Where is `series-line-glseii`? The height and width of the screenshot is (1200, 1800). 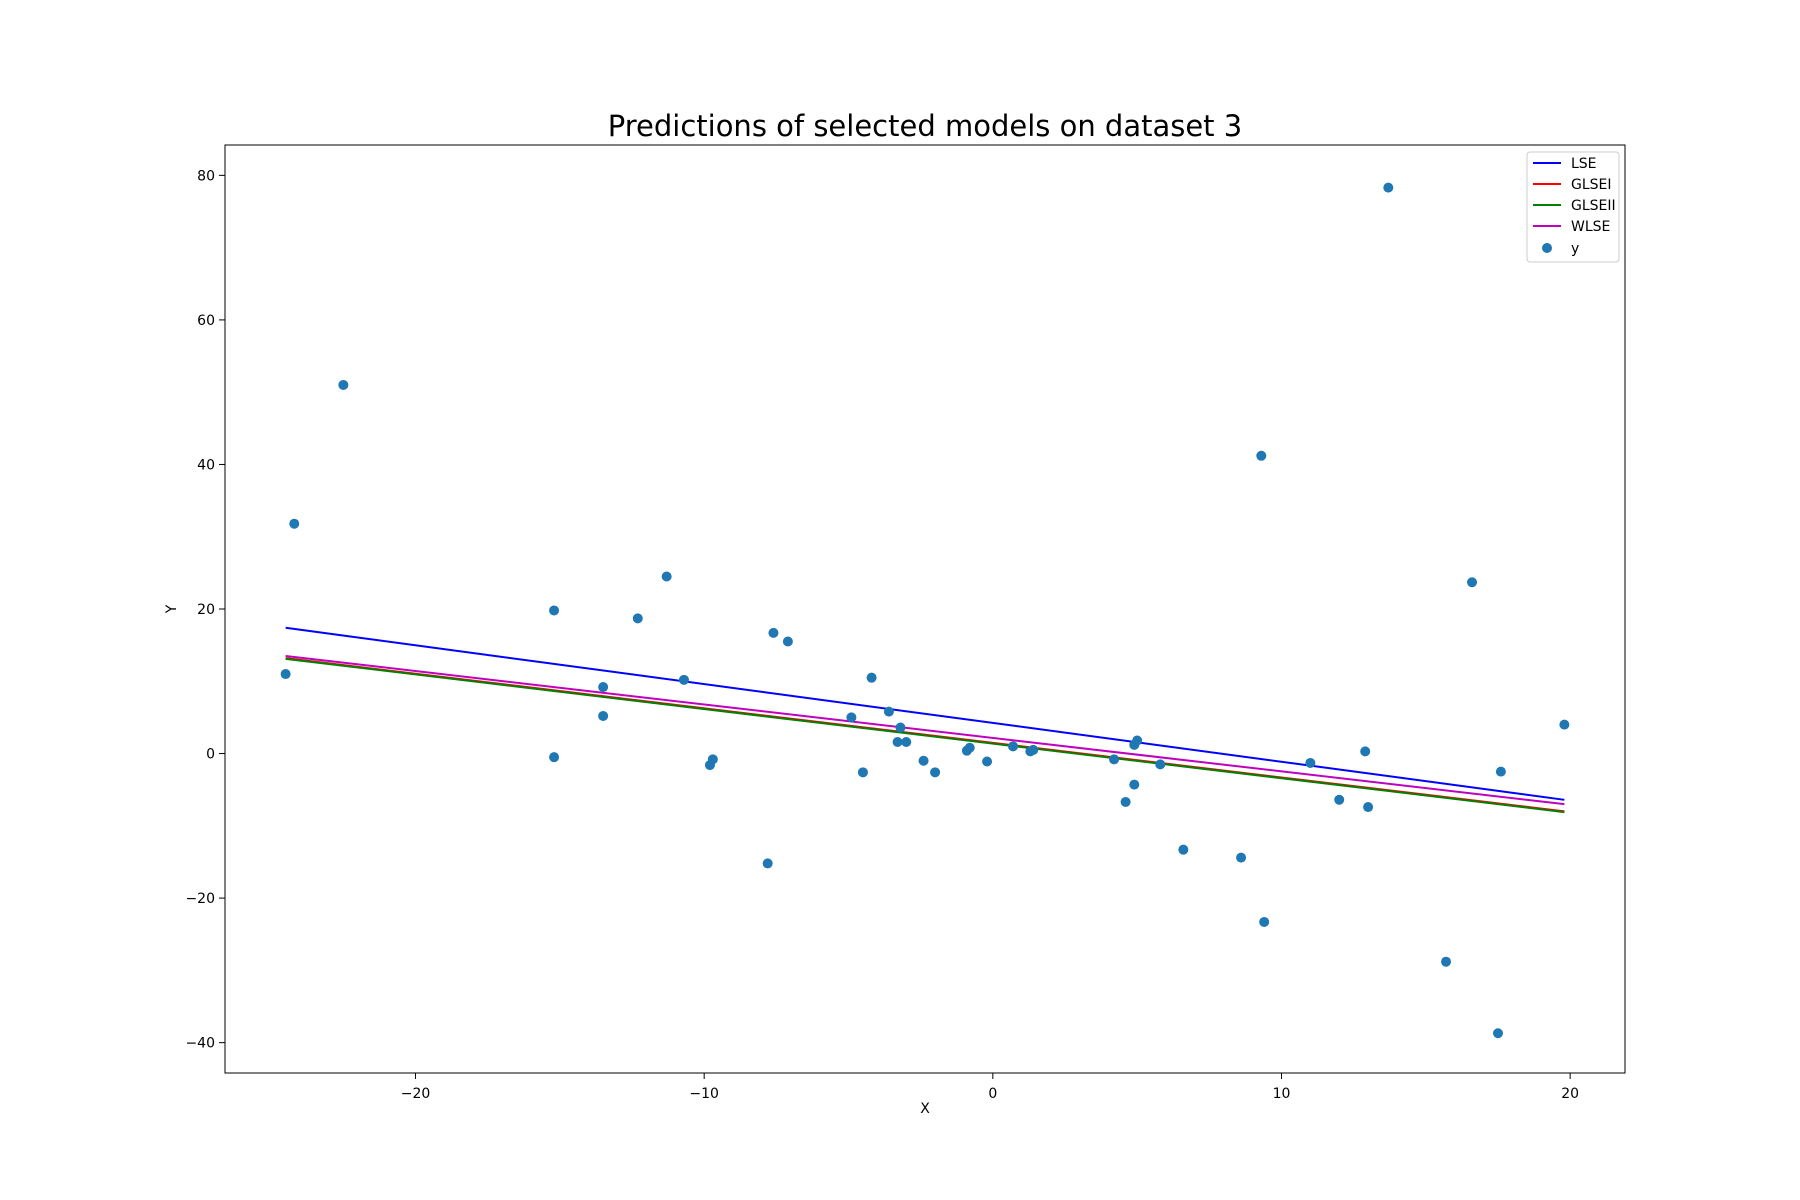
series-line-glseii is located at coordinates (925, 735).